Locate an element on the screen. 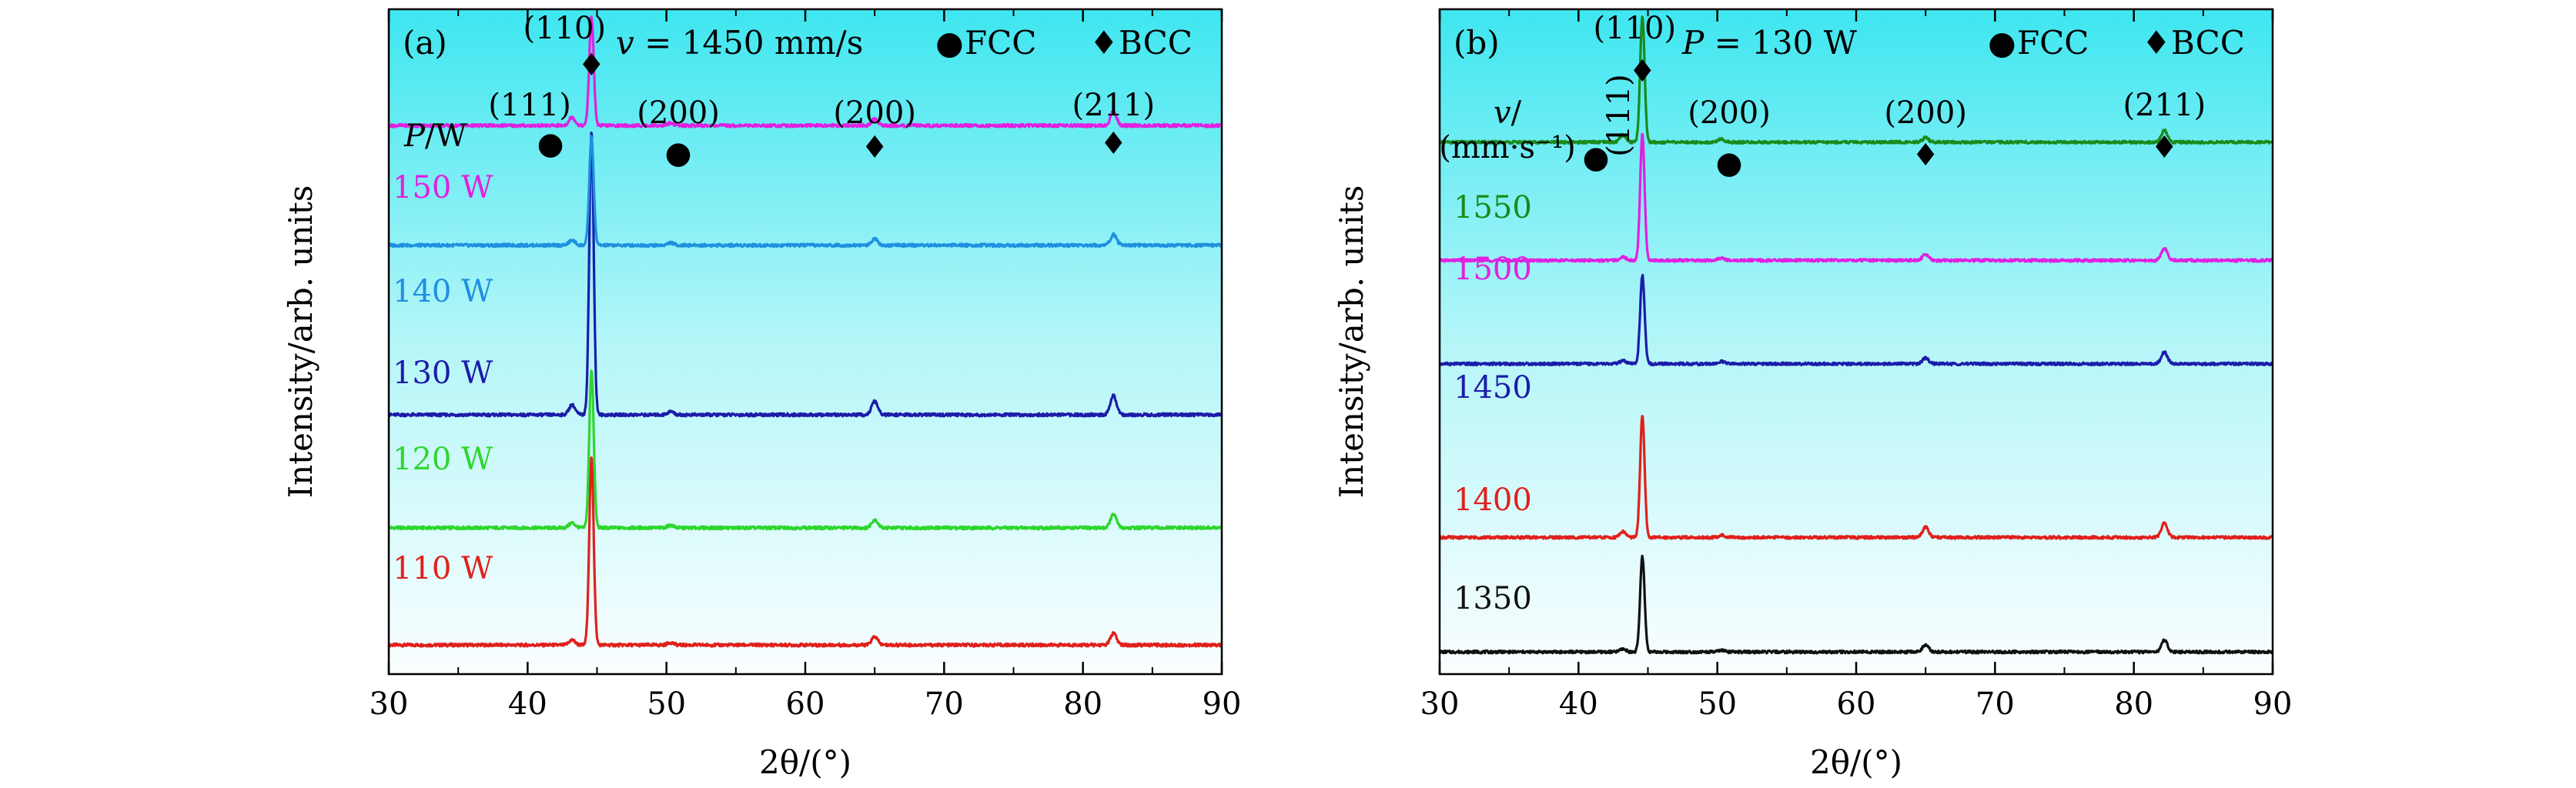  series-line-120-w is located at coordinates (805, 450).